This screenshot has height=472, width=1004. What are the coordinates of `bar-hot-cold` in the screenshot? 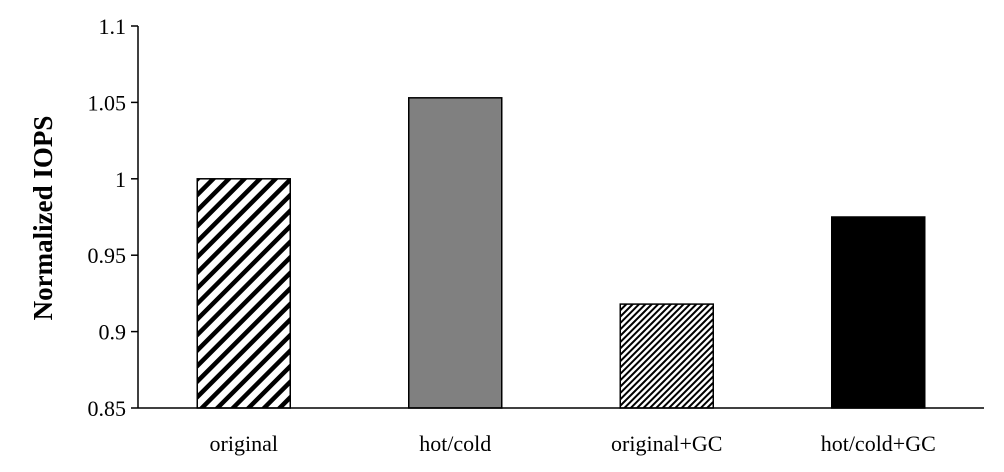 It's located at (455, 253).